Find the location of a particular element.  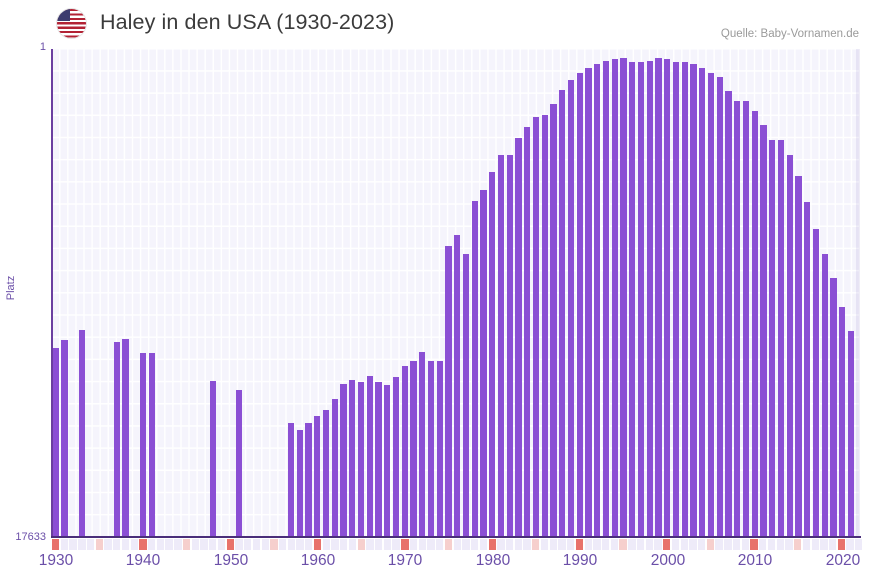

bar-1930 is located at coordinates (55, 441).